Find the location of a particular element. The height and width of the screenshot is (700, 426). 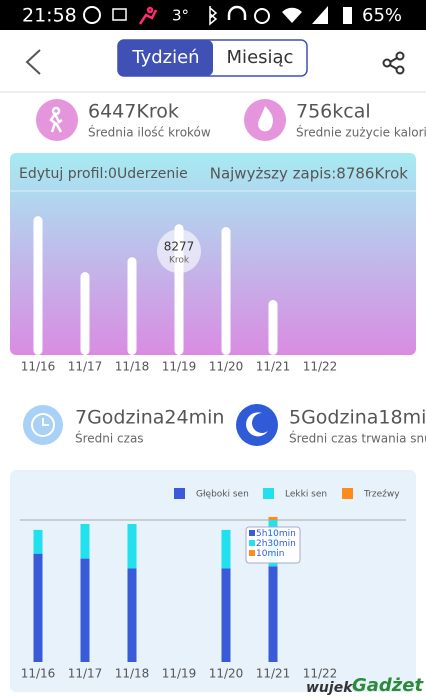

summary-value: 5Godzina18min is located at coordinates (357, 418).